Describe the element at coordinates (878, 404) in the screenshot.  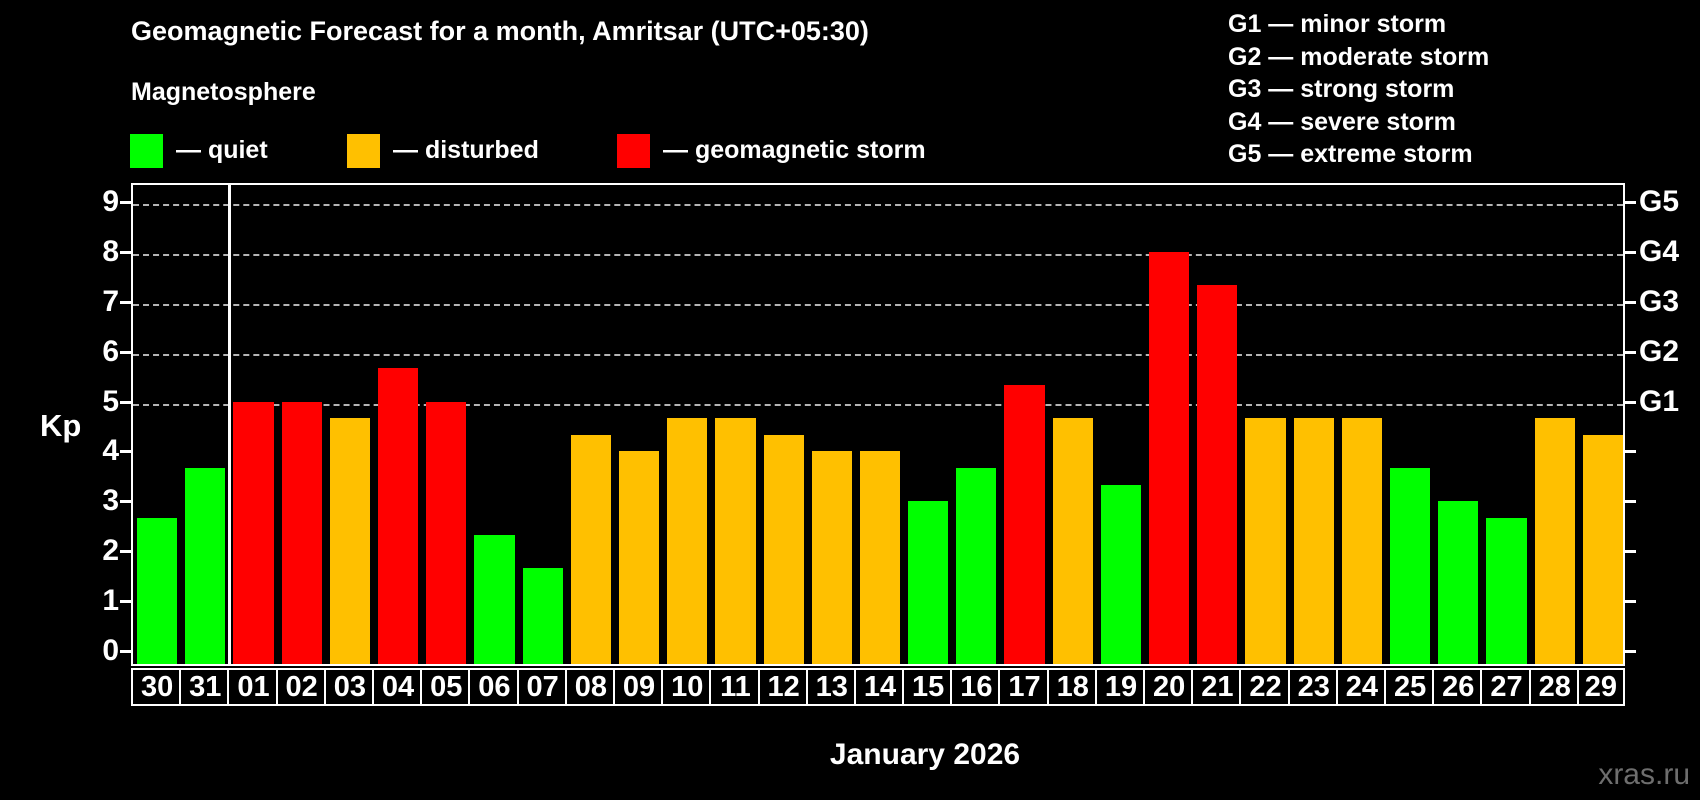
I see `gridline-kp5` at that location.